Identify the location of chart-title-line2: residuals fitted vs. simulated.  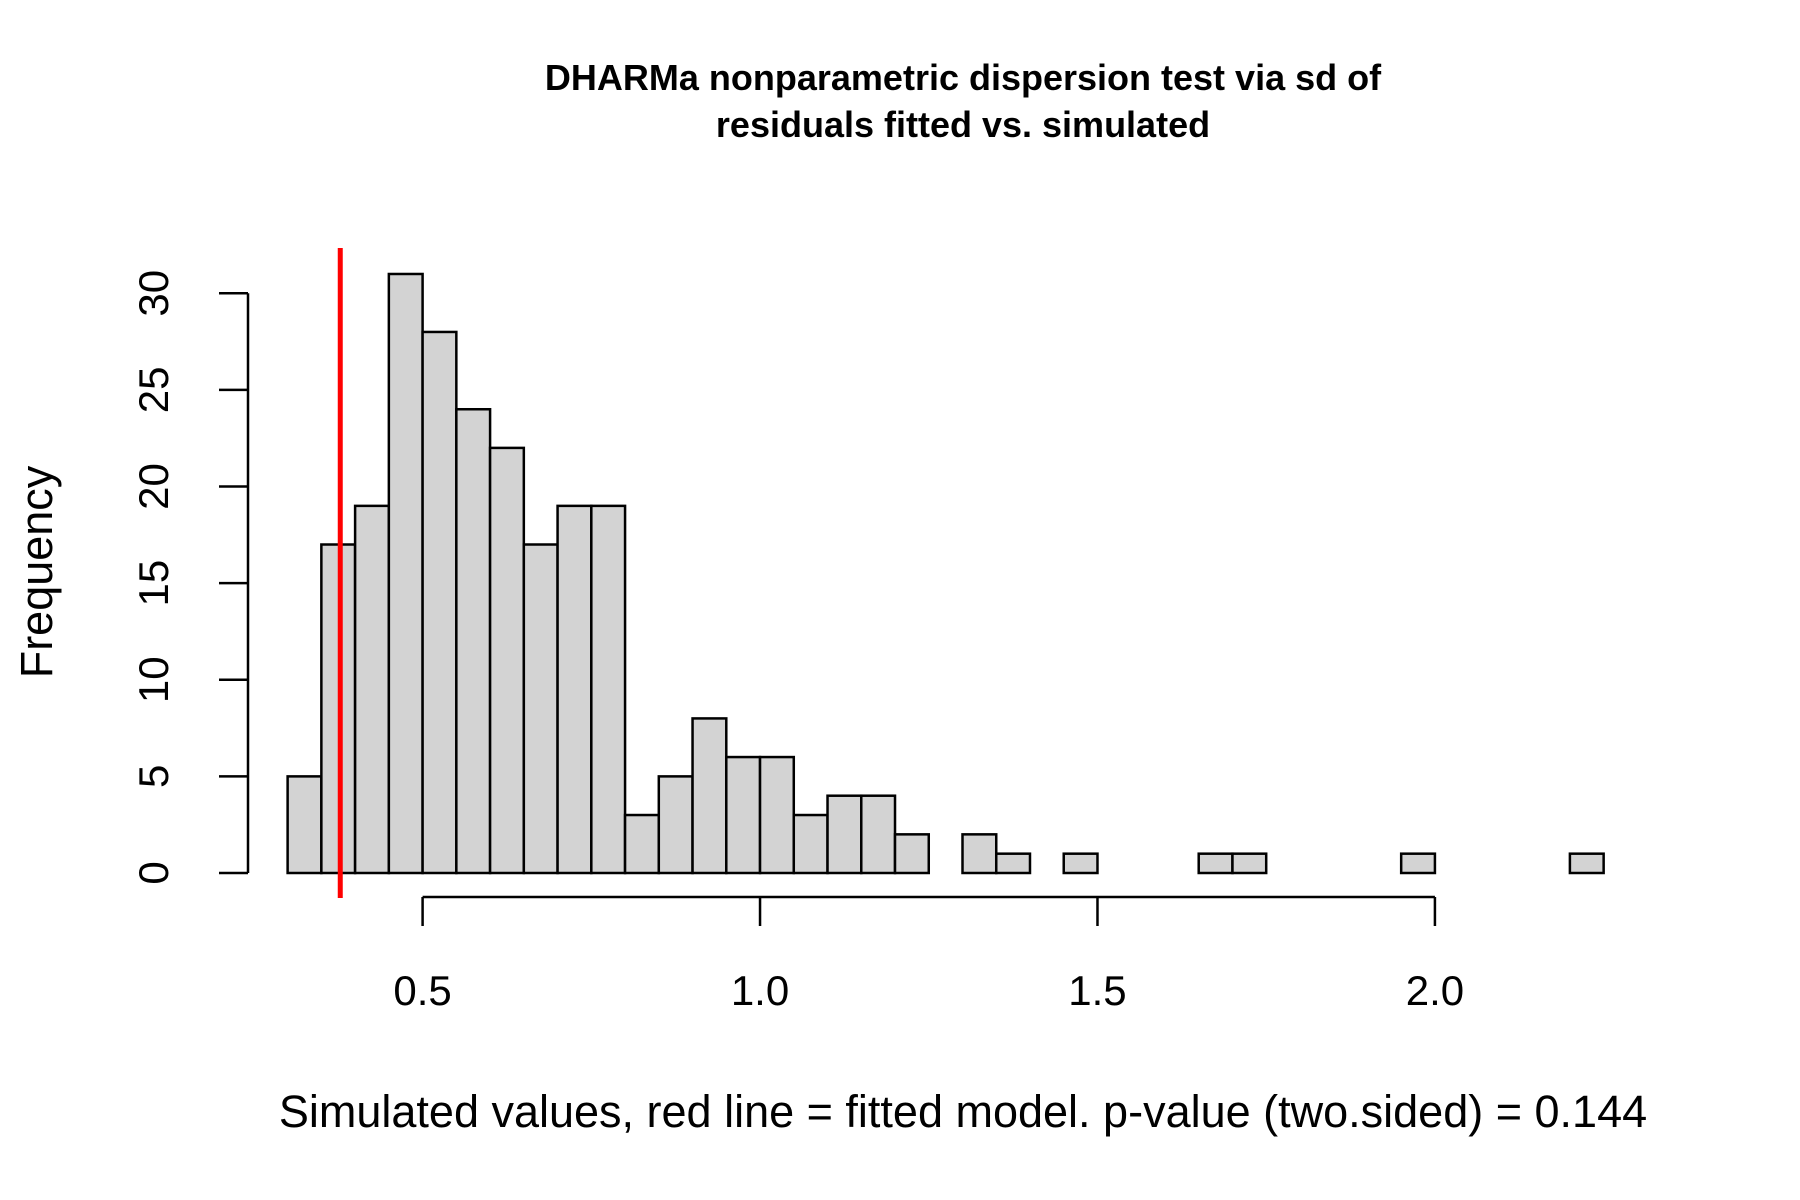
(963, 124).